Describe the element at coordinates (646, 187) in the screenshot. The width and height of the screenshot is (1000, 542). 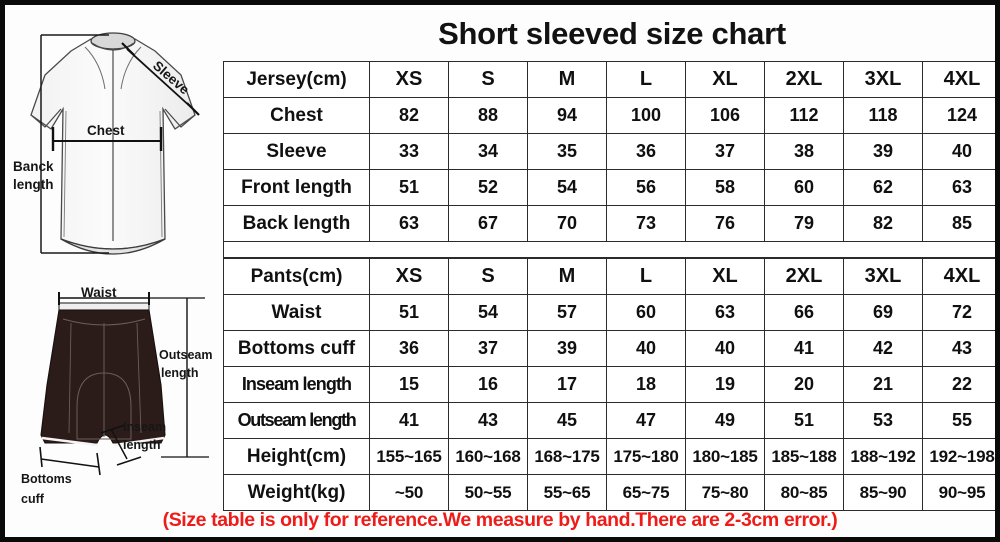
I see `cell-front-length-l: 56` at that location.